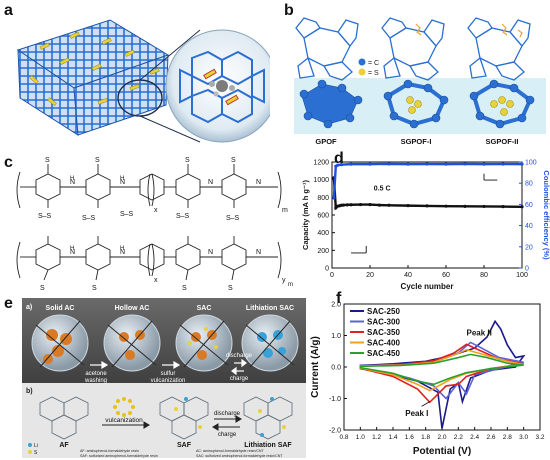 The image size is (550, 460). Describe the element at coordinates (323, 216) in the screenshot. I see `y-tick-label: 600` at that location.